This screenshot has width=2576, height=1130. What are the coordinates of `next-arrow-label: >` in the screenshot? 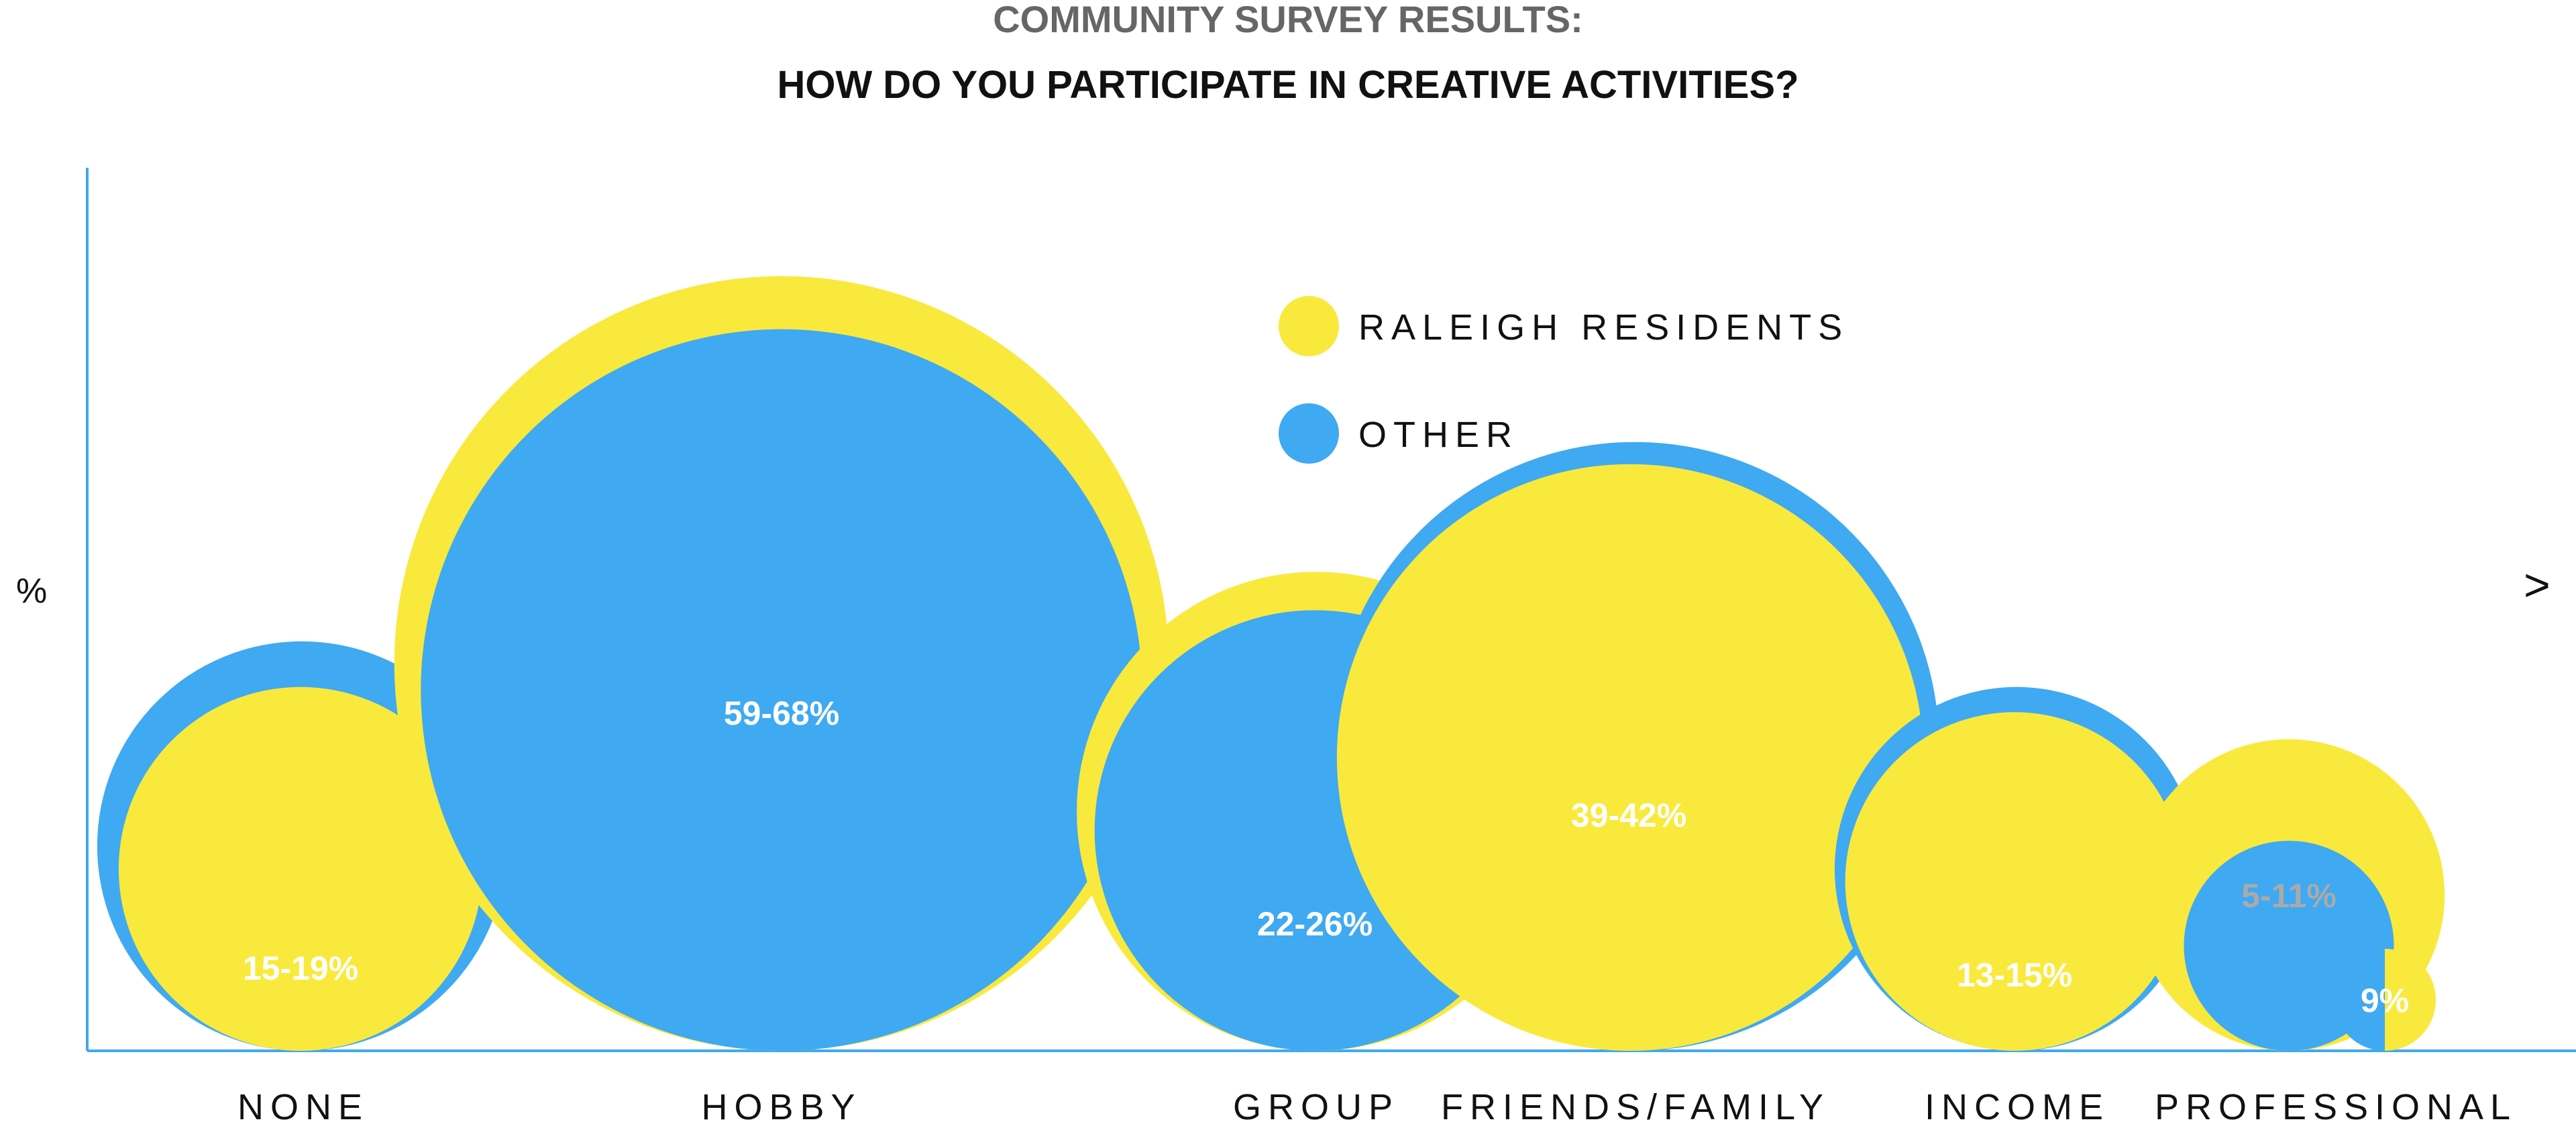 It's located at (2537, 585).